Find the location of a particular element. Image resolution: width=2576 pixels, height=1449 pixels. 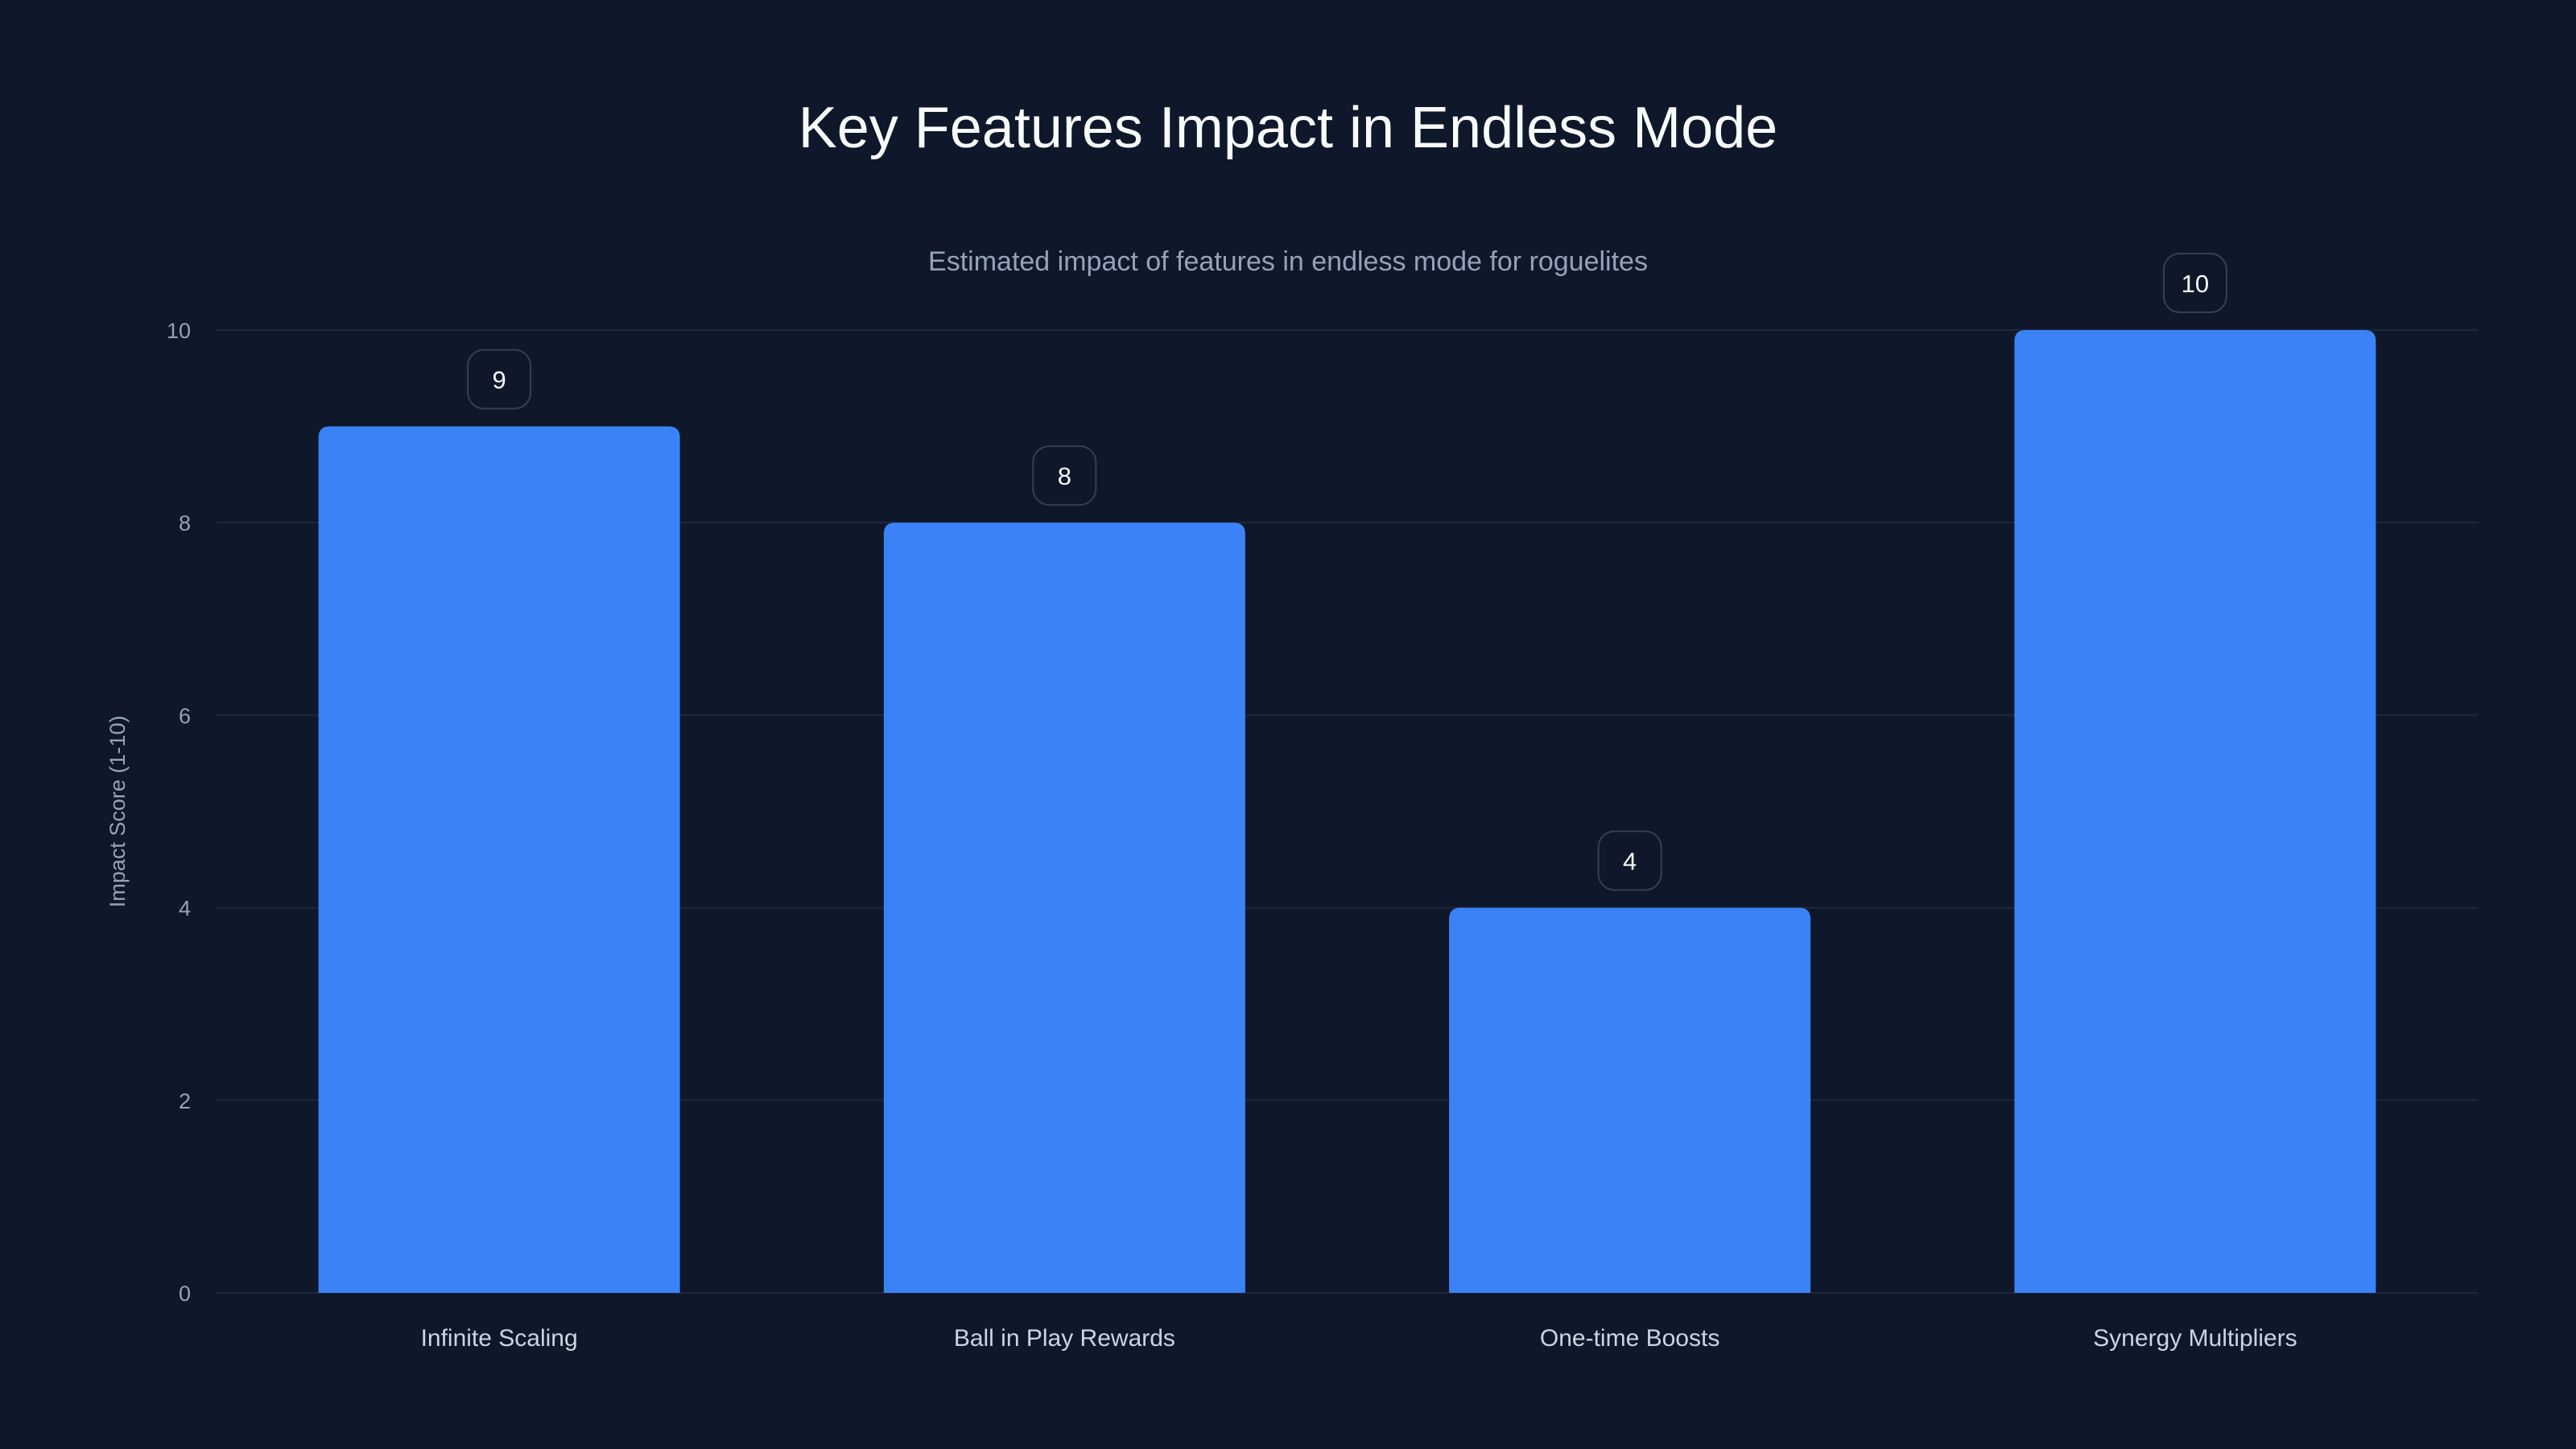

value-label: 8 is located at coordinates (1064, 476).